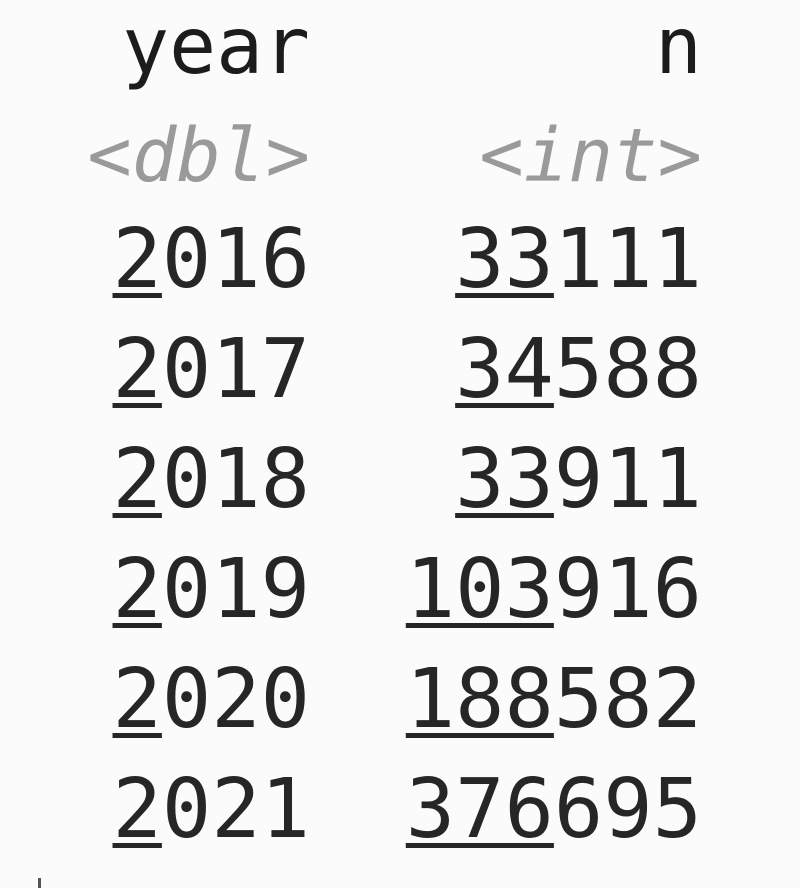 The image size is (800, 888). Describe the element at coordinates (216, 47) in the screenshot. I see `column-header-year: year` at that location.